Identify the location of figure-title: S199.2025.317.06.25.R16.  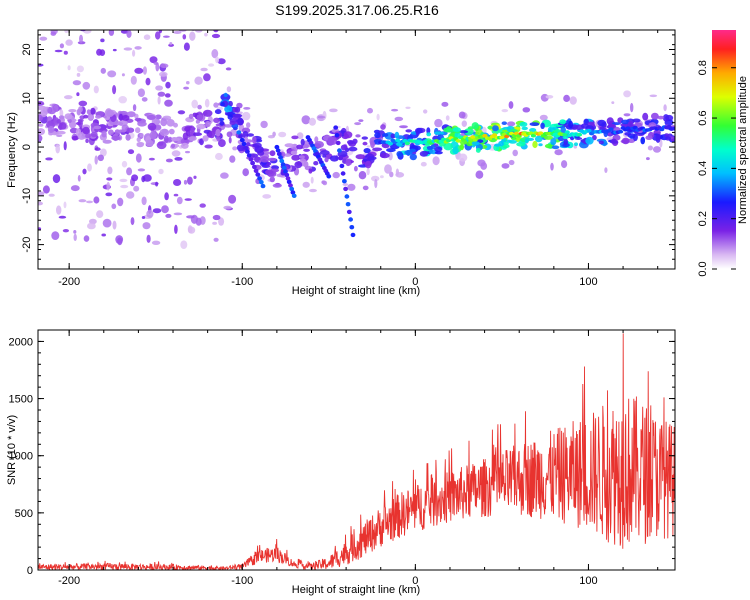
(357, 10).